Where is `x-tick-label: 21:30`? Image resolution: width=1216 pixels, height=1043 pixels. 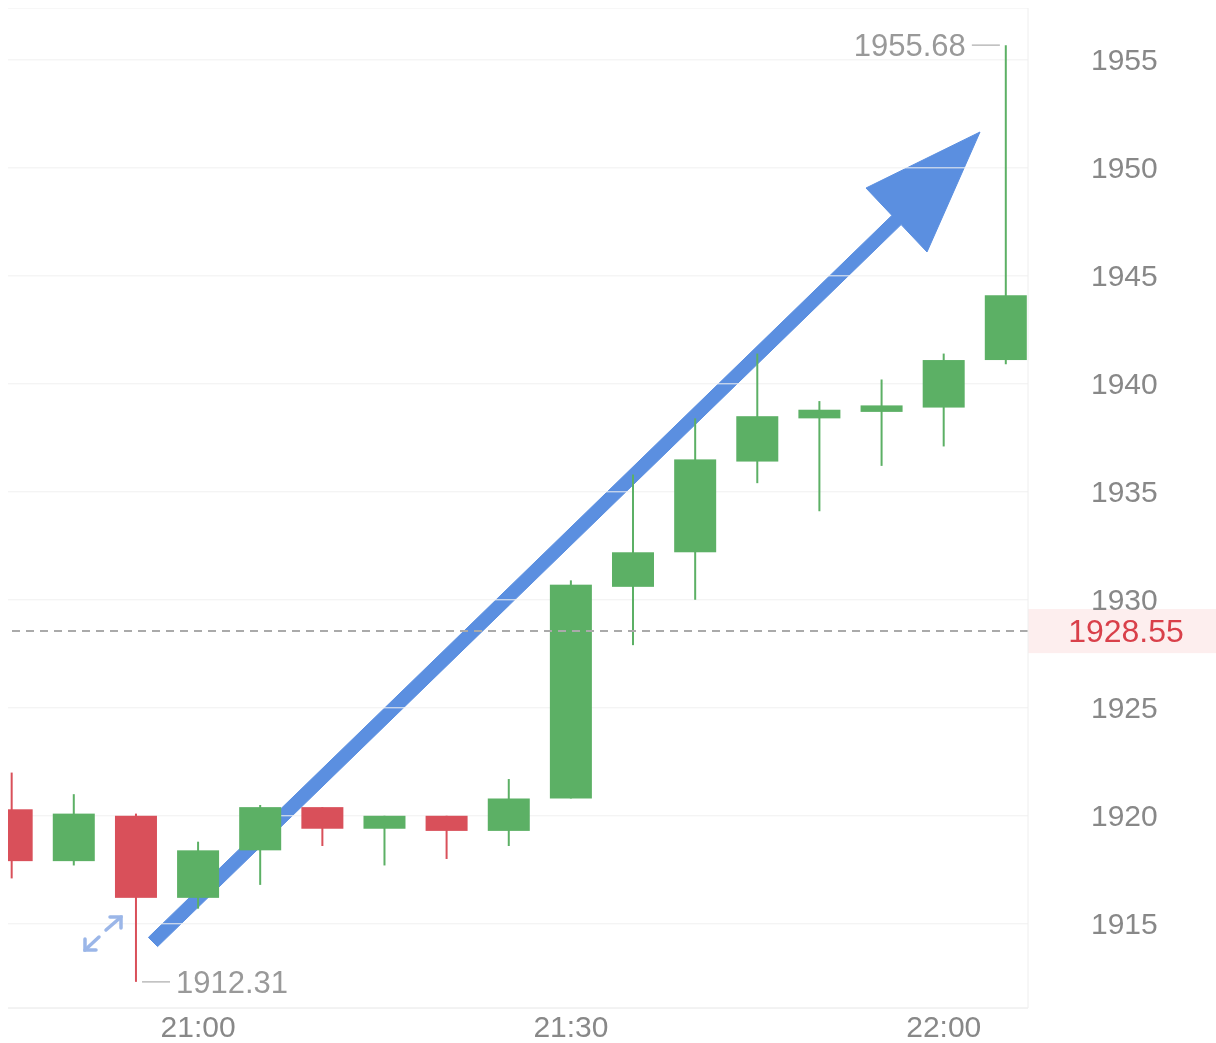 x-tick-label: 21:30 is located at coordinates (571, 1026).